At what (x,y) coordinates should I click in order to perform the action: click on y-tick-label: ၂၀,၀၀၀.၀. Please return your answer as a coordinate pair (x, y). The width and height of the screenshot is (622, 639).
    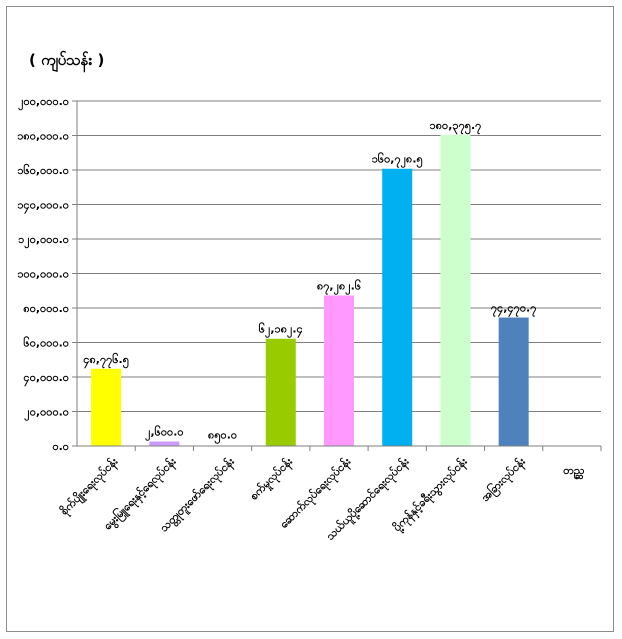
    Looking at the image, I should click on (46, 414).